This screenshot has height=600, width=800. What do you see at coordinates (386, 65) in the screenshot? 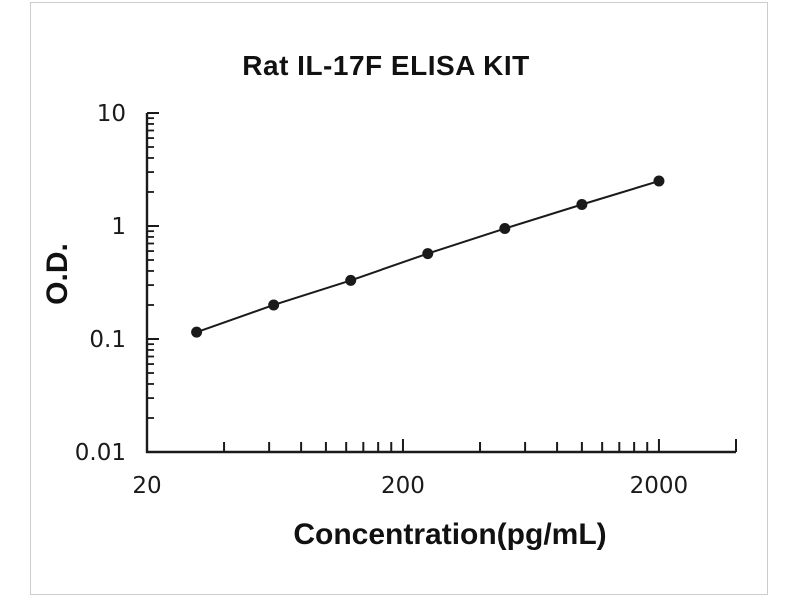
I see `chart-title: Rat IL-17F ELISA KIT` at bounding box center [386, 65].